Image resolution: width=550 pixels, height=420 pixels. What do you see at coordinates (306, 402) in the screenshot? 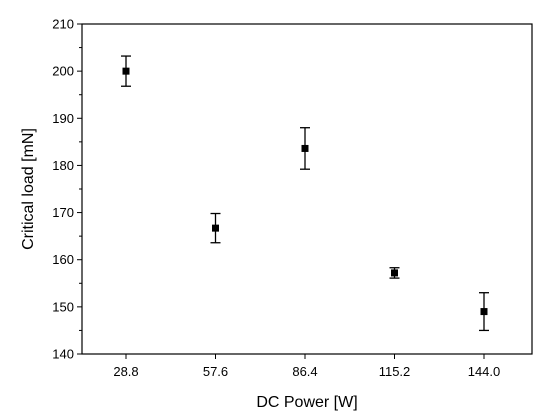
I see `x-axis-title: DC Power [W]` at bounding box center [306, 402].